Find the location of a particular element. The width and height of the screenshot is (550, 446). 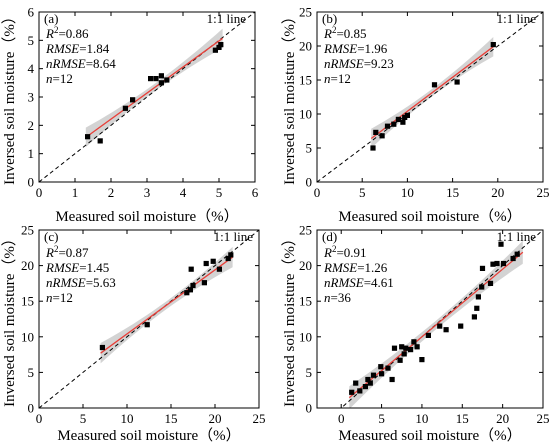

y-tick-label: 4 is located at coordinates (31, 68).